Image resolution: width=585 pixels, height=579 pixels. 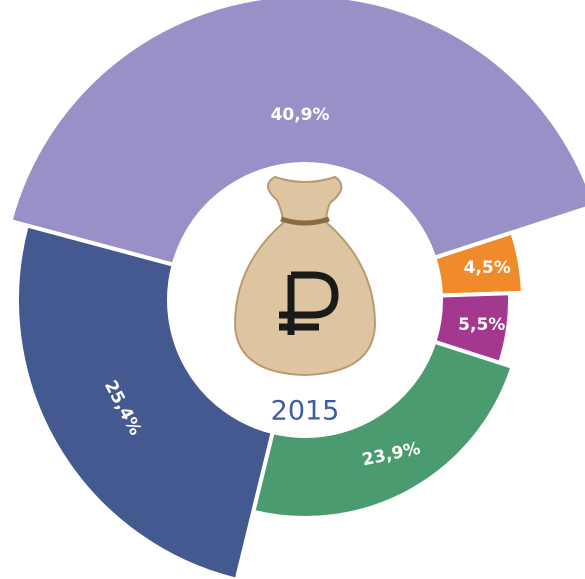 I want to click on slice-label: 40,9%, so click(x=300, y=115).